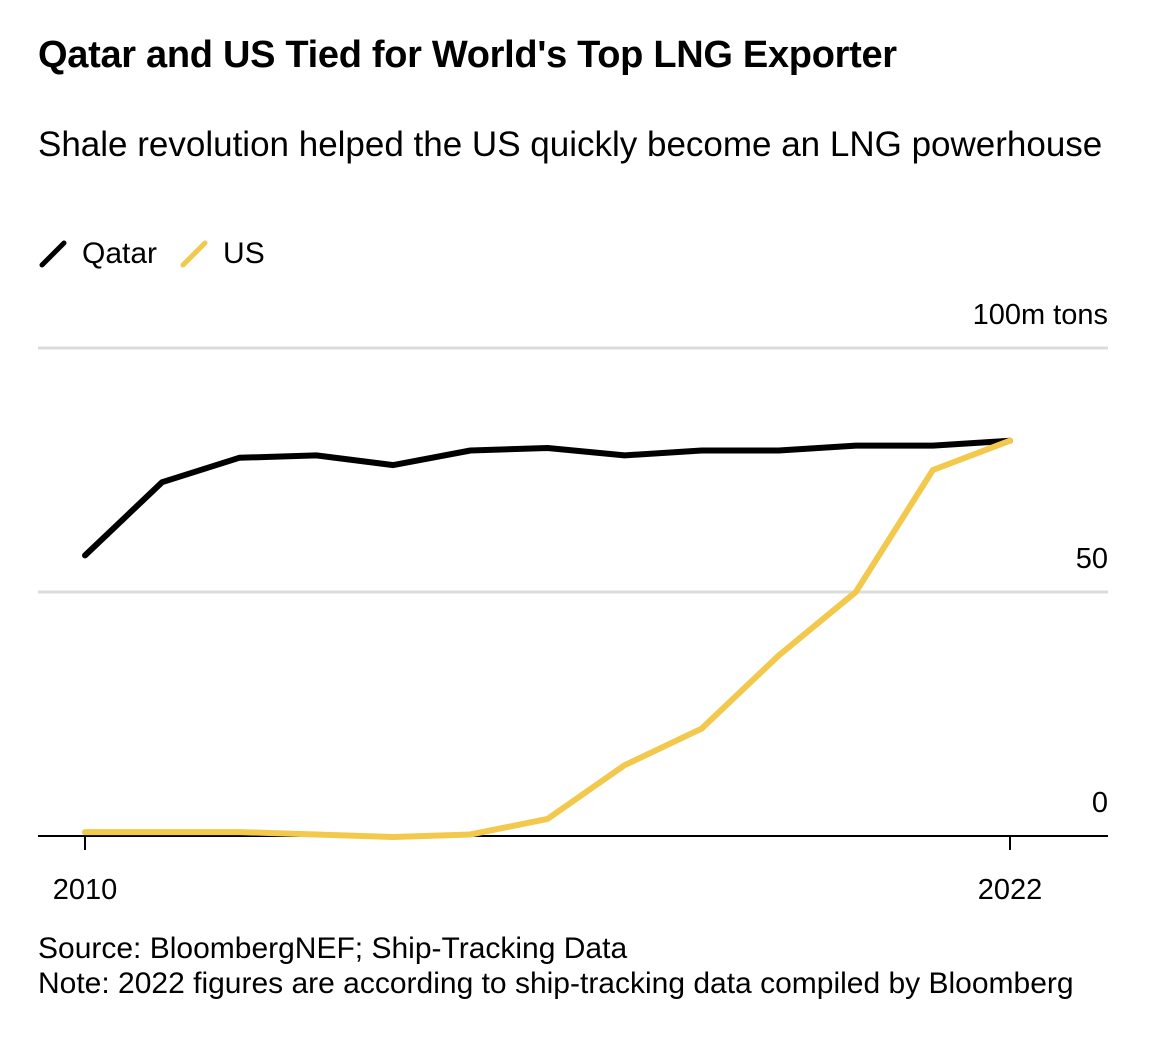 This screenshot has width=1170, height=1051. What do you see at coordinates (547, 498) in the screenshot?
I see `series-line-qatar` at bounding box center [547, 498].